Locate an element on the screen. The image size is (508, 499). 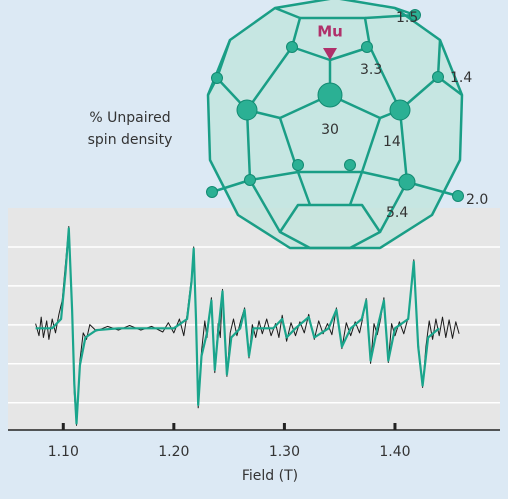
legend-label: % Unpaired is located at coordinates (129, 118).